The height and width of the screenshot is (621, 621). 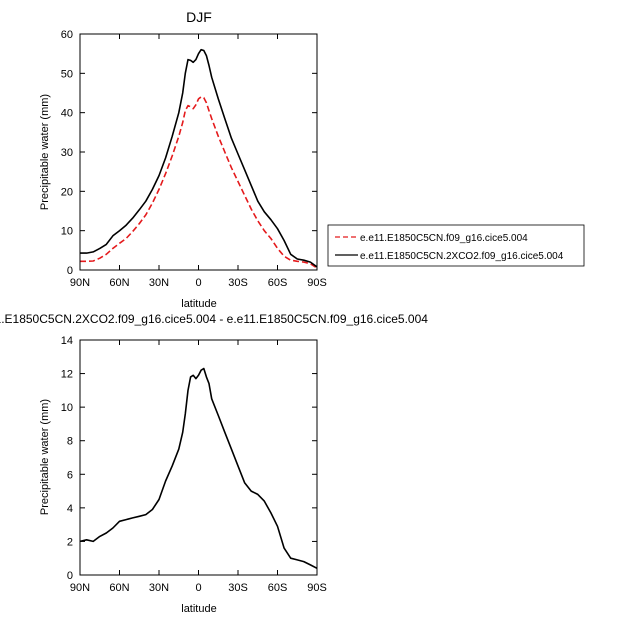 What do you see at coordinates (444, 238) in the screenshot?
I see `legend-label-control: e.e11.E1850C5CN.f09_g16.cice5.004` at bounding box center [444, 238].